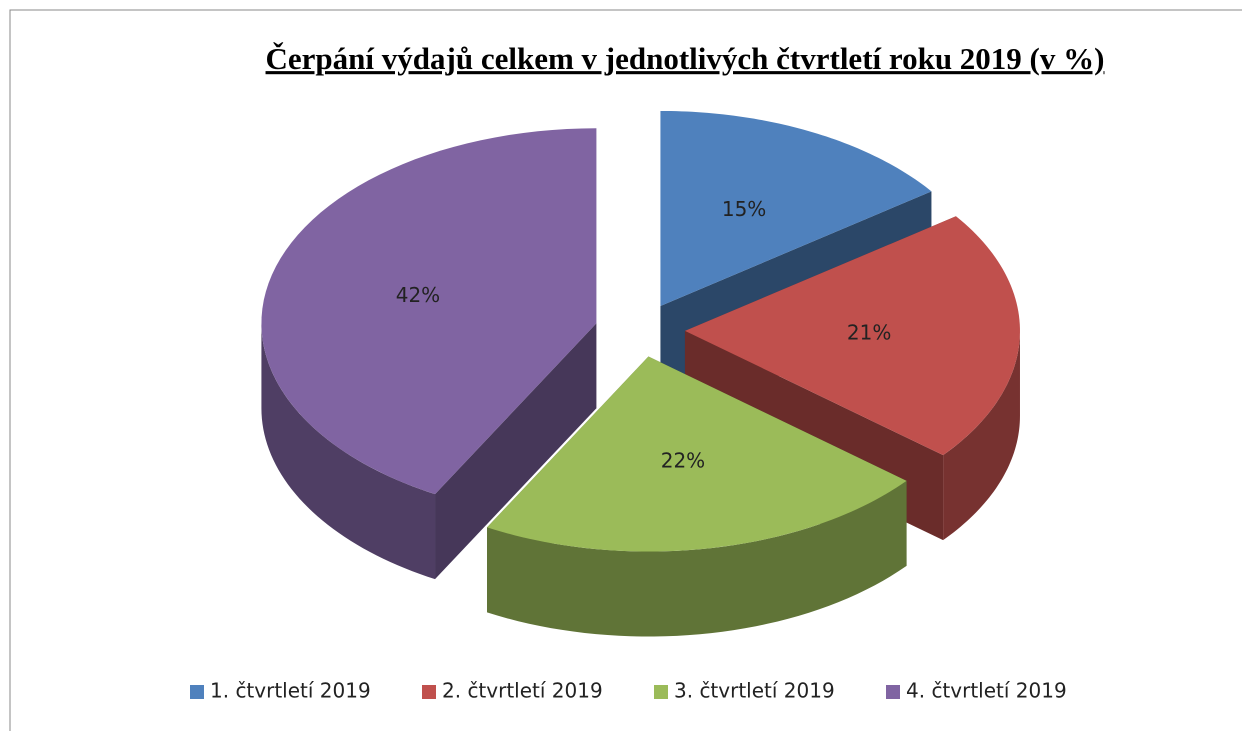  Describe the element at coordinates (516, 451) in the screenshot. I see `slice-side` at that location.